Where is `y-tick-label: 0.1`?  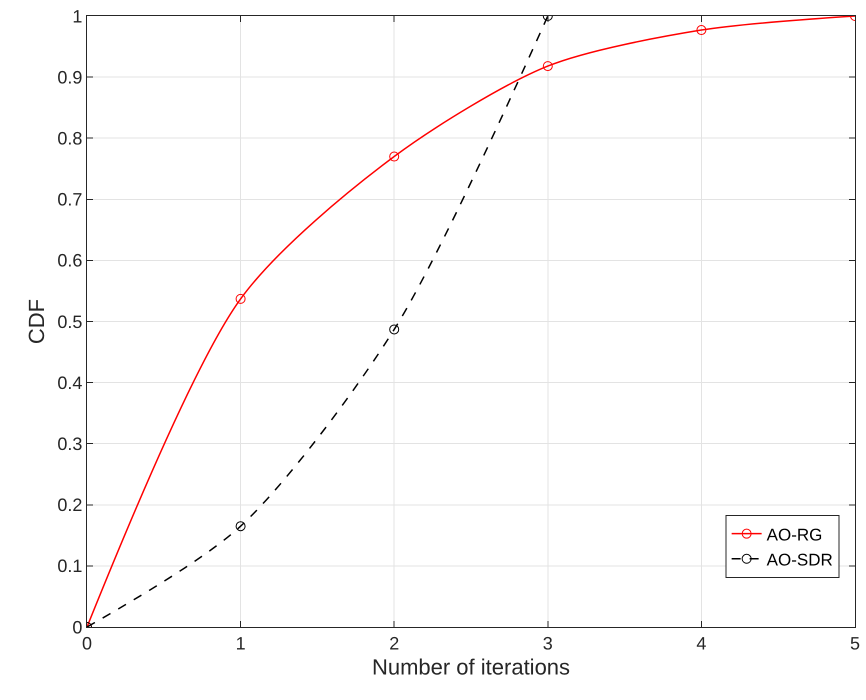 y-tick-label: 0.1 is located at coordinates (69, 566).